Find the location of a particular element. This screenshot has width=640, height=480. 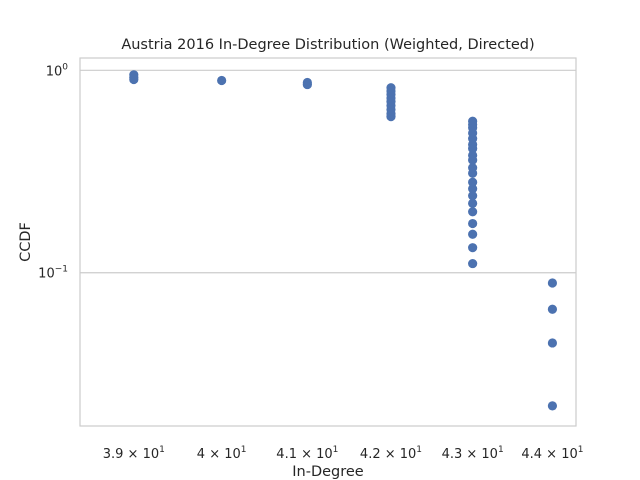

x-axis-label: In-Degree is located at coordinates (328, 472).